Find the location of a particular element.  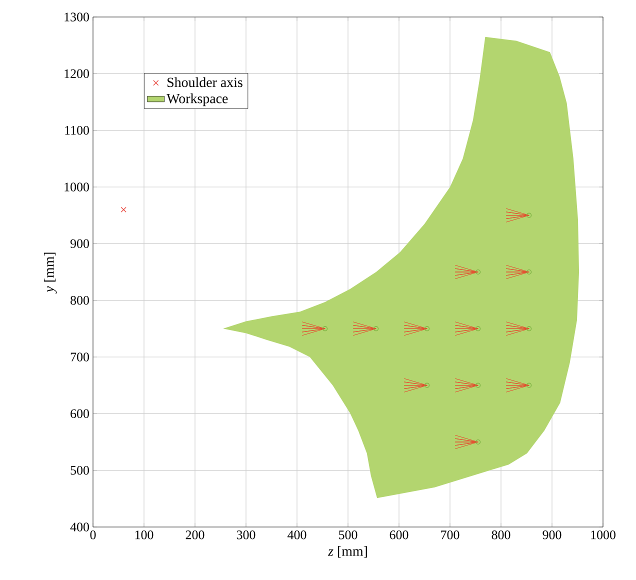

x-tick-label: 1000 is located at coordinates (603, 535).